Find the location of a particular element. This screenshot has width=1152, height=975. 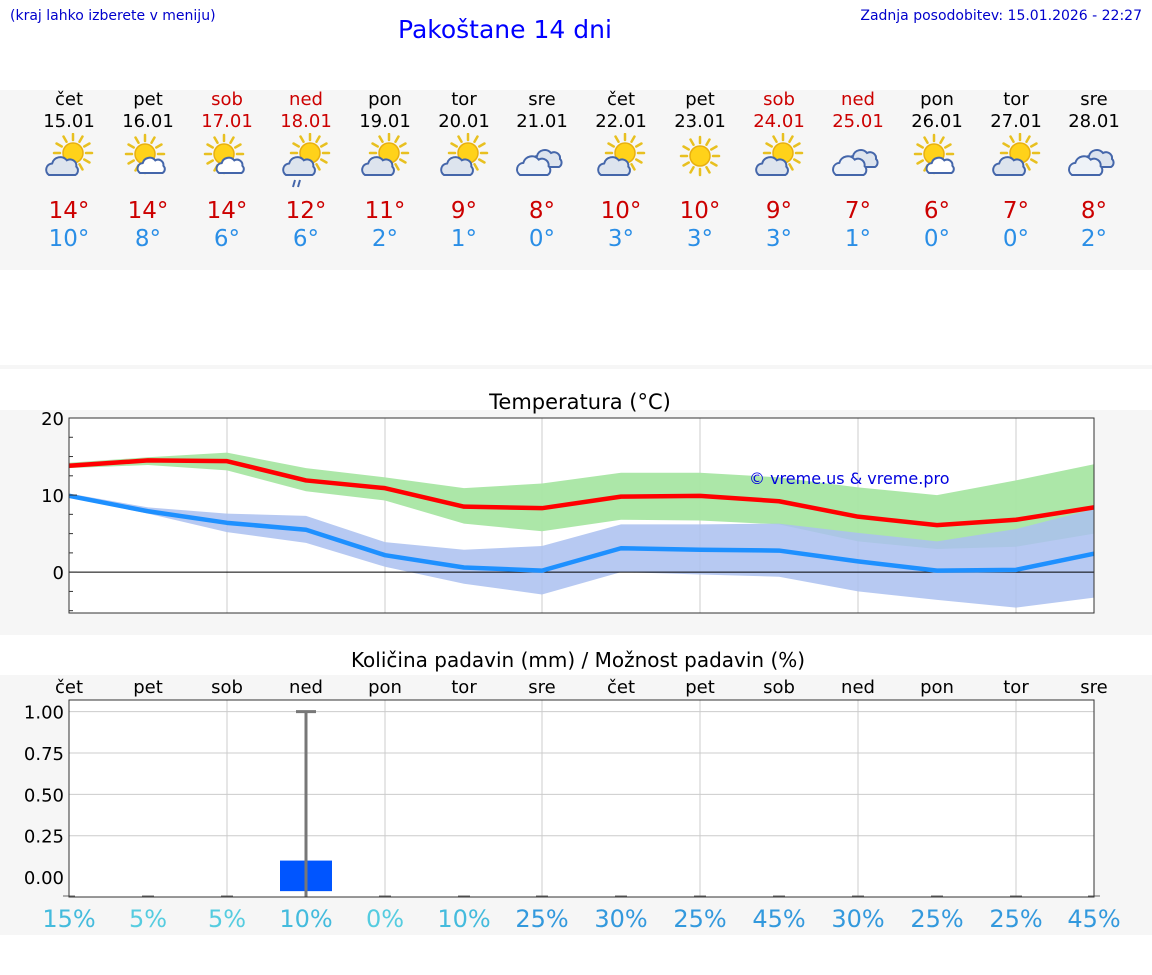

x-tick-label: čet is located at coordinates (69, 687).